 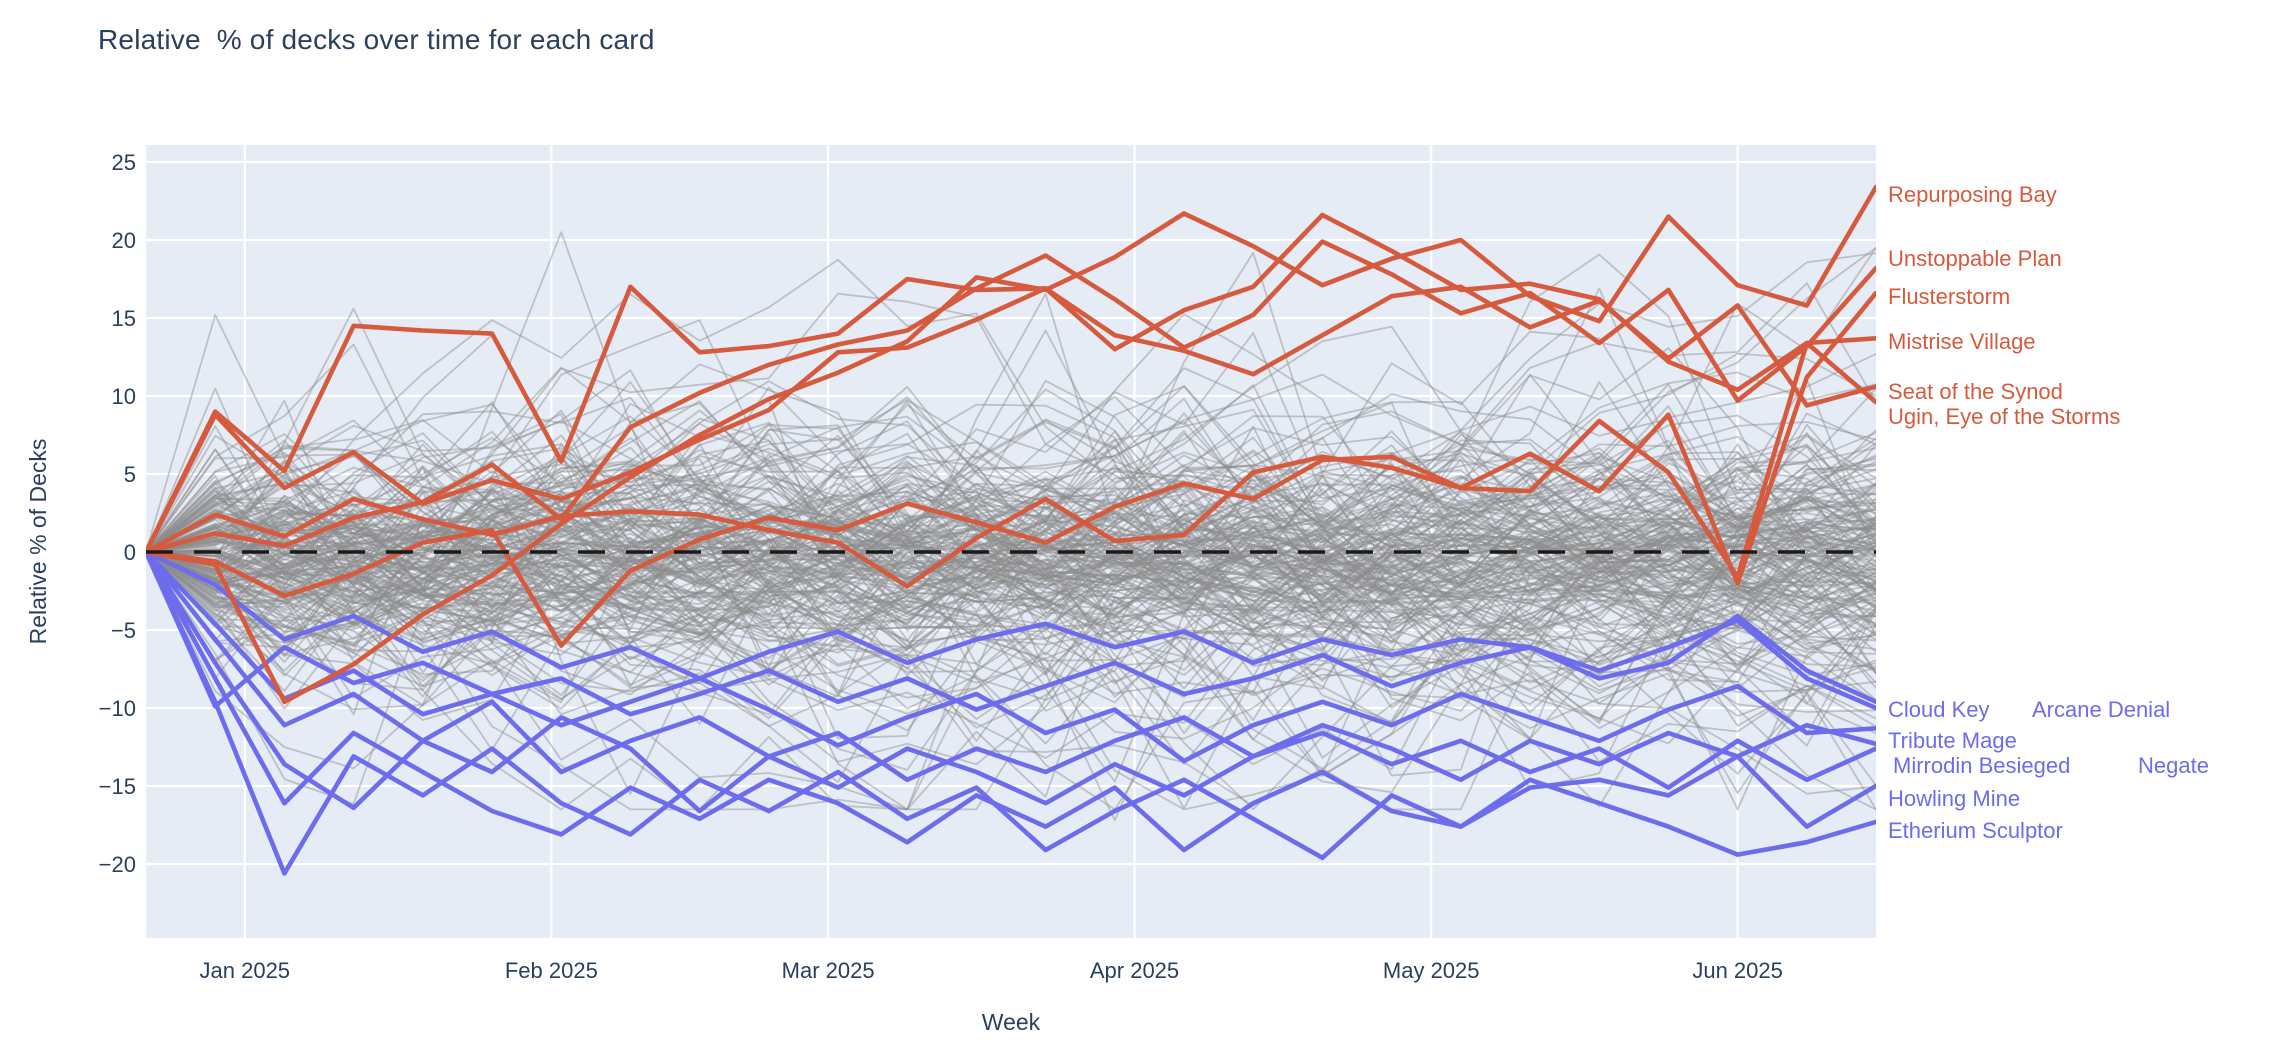 I want to click on annotation-down-card: Arcane Denial, so click(x=2101, y=709).